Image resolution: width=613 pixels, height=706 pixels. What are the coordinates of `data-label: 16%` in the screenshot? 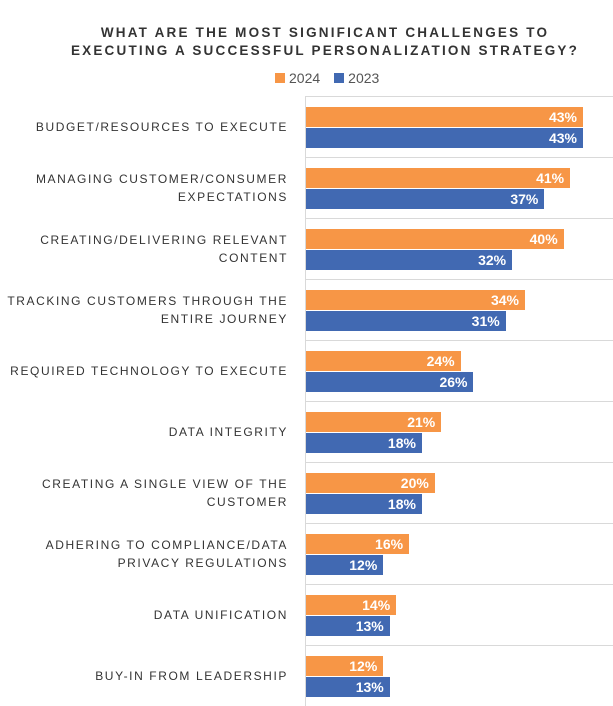 It's located at (389, 544).